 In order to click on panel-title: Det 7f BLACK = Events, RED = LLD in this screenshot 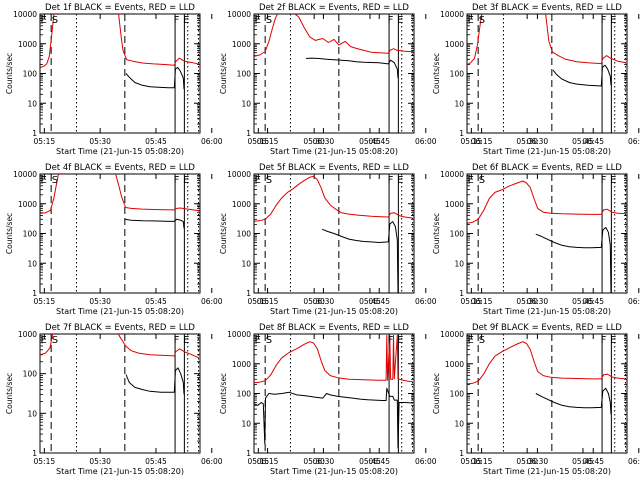, I will do `click(120, 328)`.